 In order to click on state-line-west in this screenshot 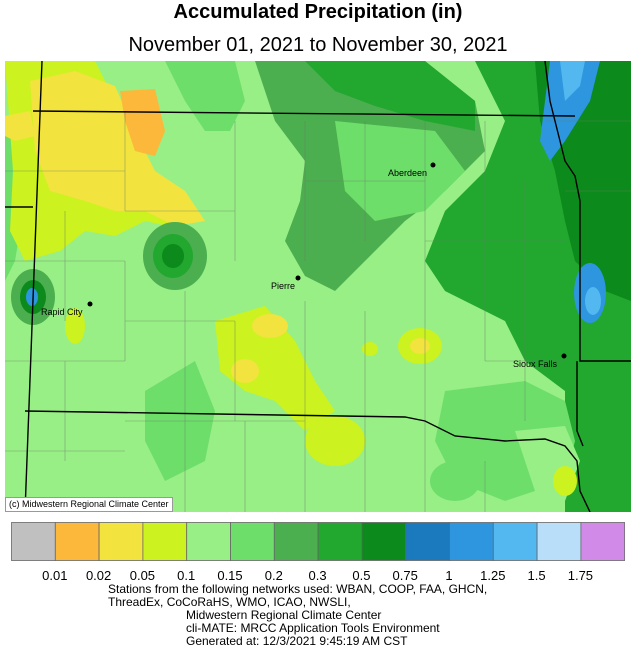, I will do `click(33, 286)`.